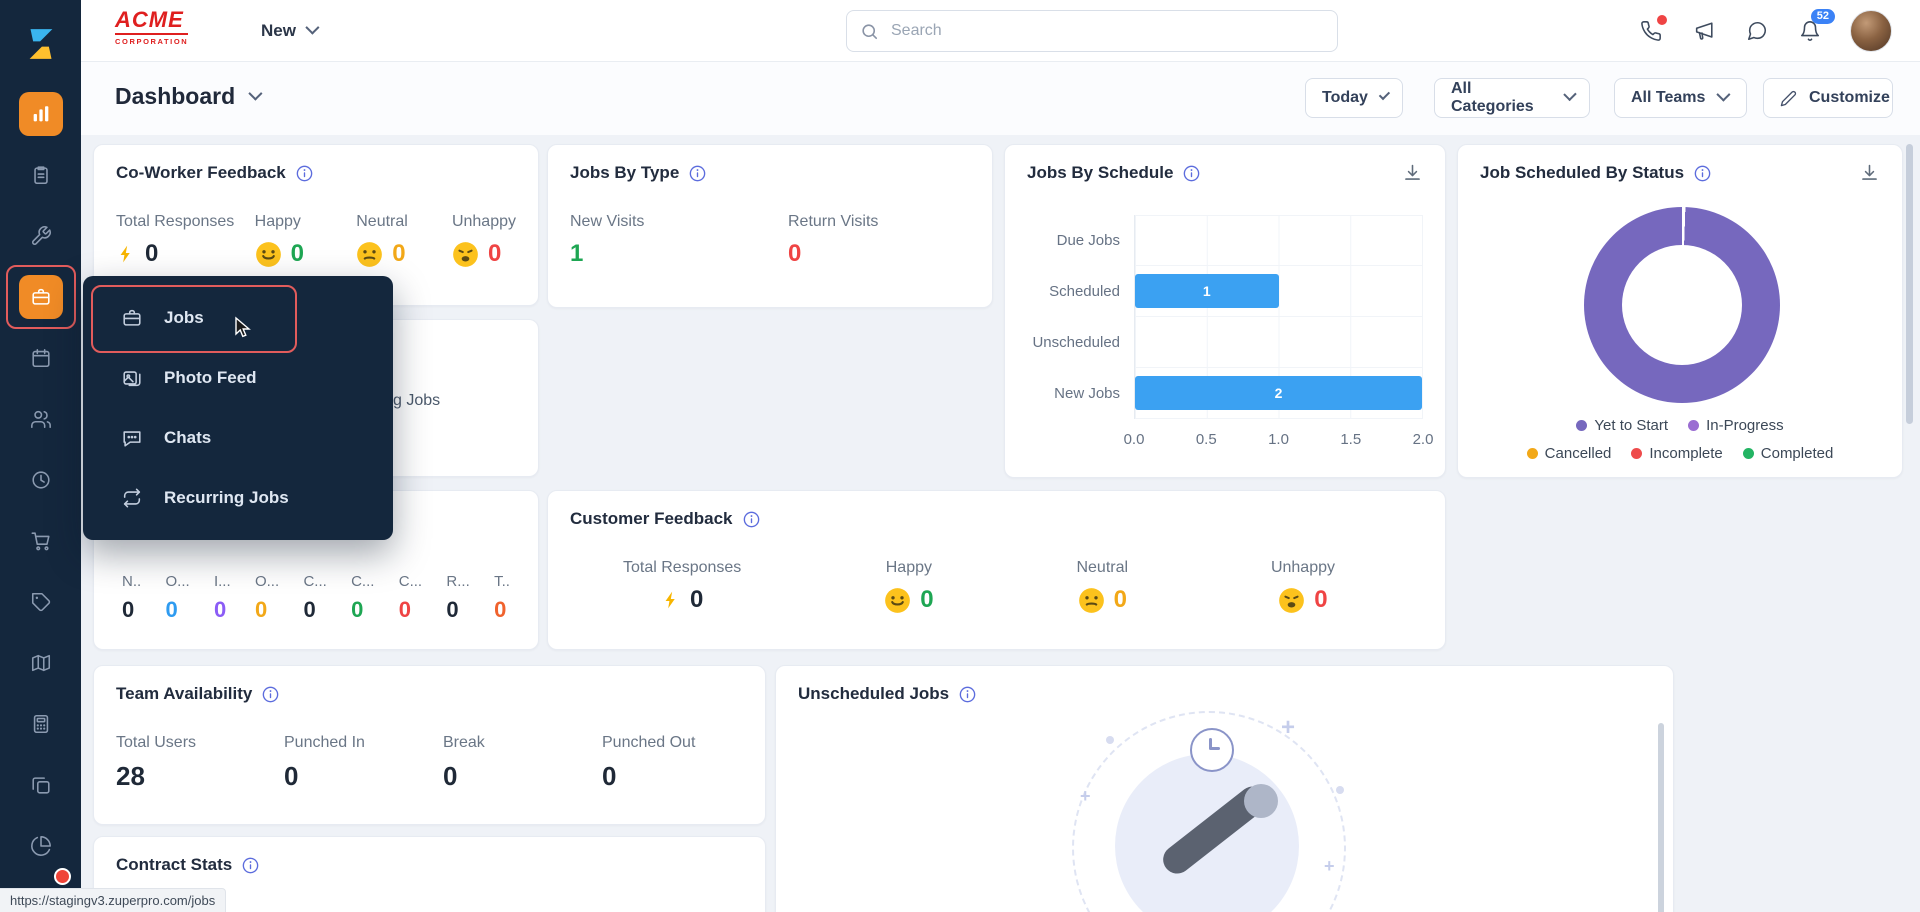  What do you see at coordinates (1113, 31) in the screenshot?
I see `search-input` at bounding box center [1113, 31].